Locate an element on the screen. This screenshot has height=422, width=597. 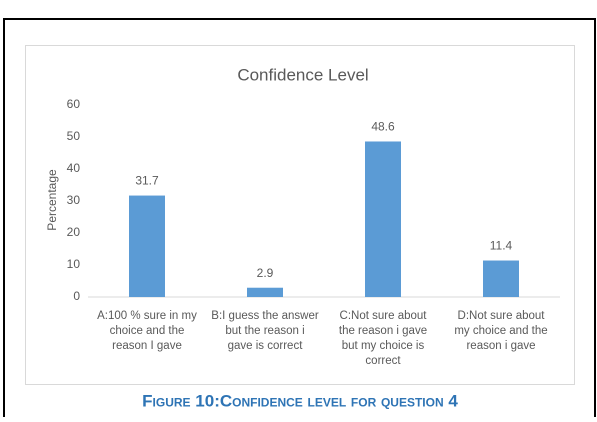
y-axis-label: Percentage is located at coordinates (52, 200).